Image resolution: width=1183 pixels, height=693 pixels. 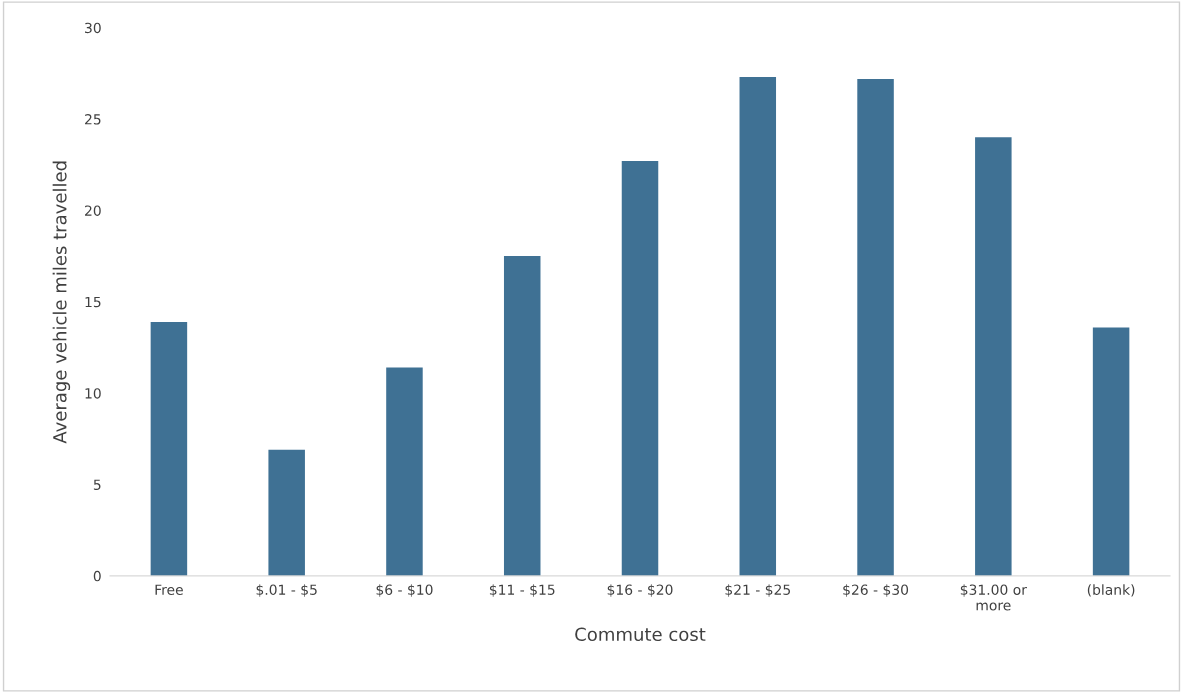 I want to click on x-tick-label: $11 - $15, so click(x=522, y=590).